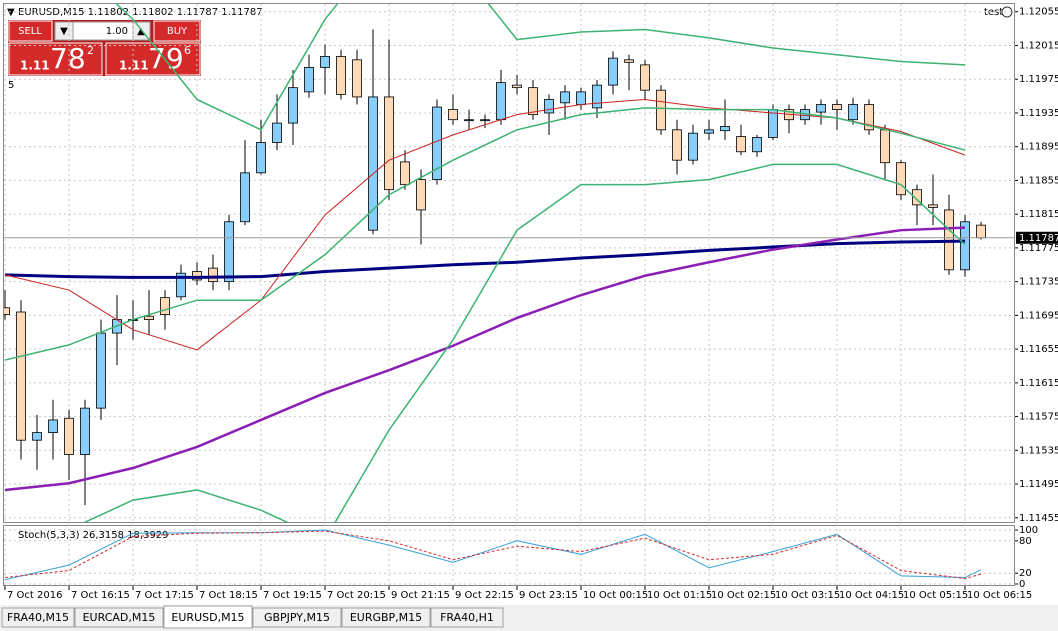  Describe the element at coordinates (11, 12) in the screenshot. I see `symbol-icon: ▼` at that location.